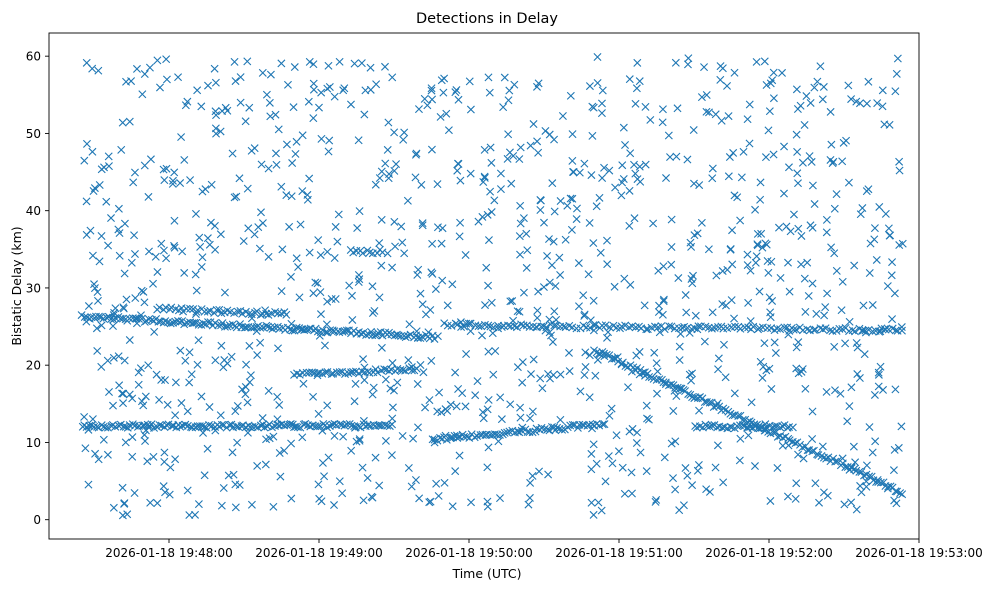 The image size is (988, 590). I want to click on x-tick-label: 2026-01-18 19:49:00, so click(318, 553).